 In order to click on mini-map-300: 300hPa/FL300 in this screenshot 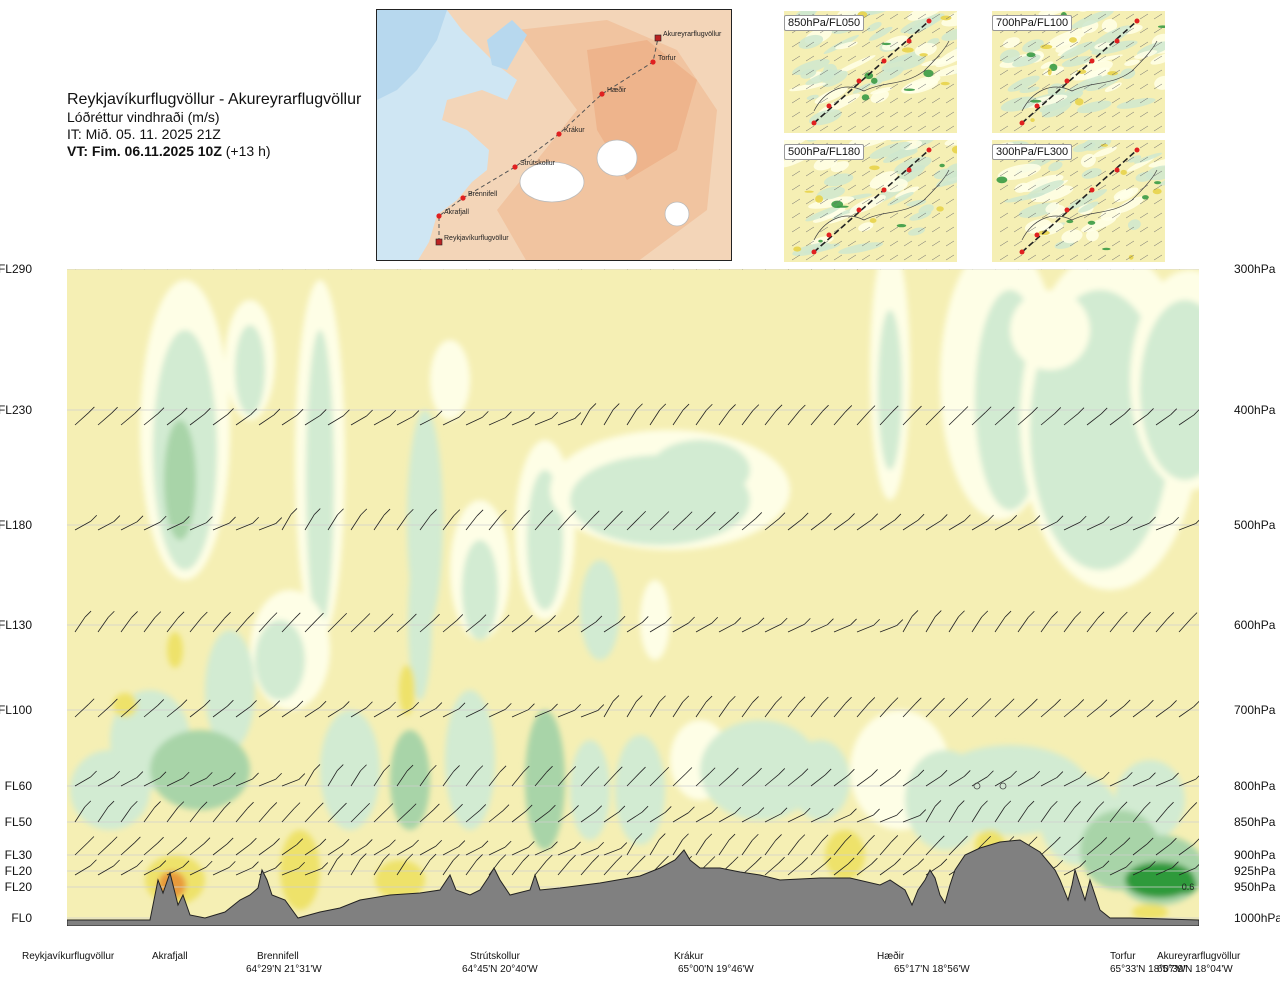, I will do `click(1078, 201)`.